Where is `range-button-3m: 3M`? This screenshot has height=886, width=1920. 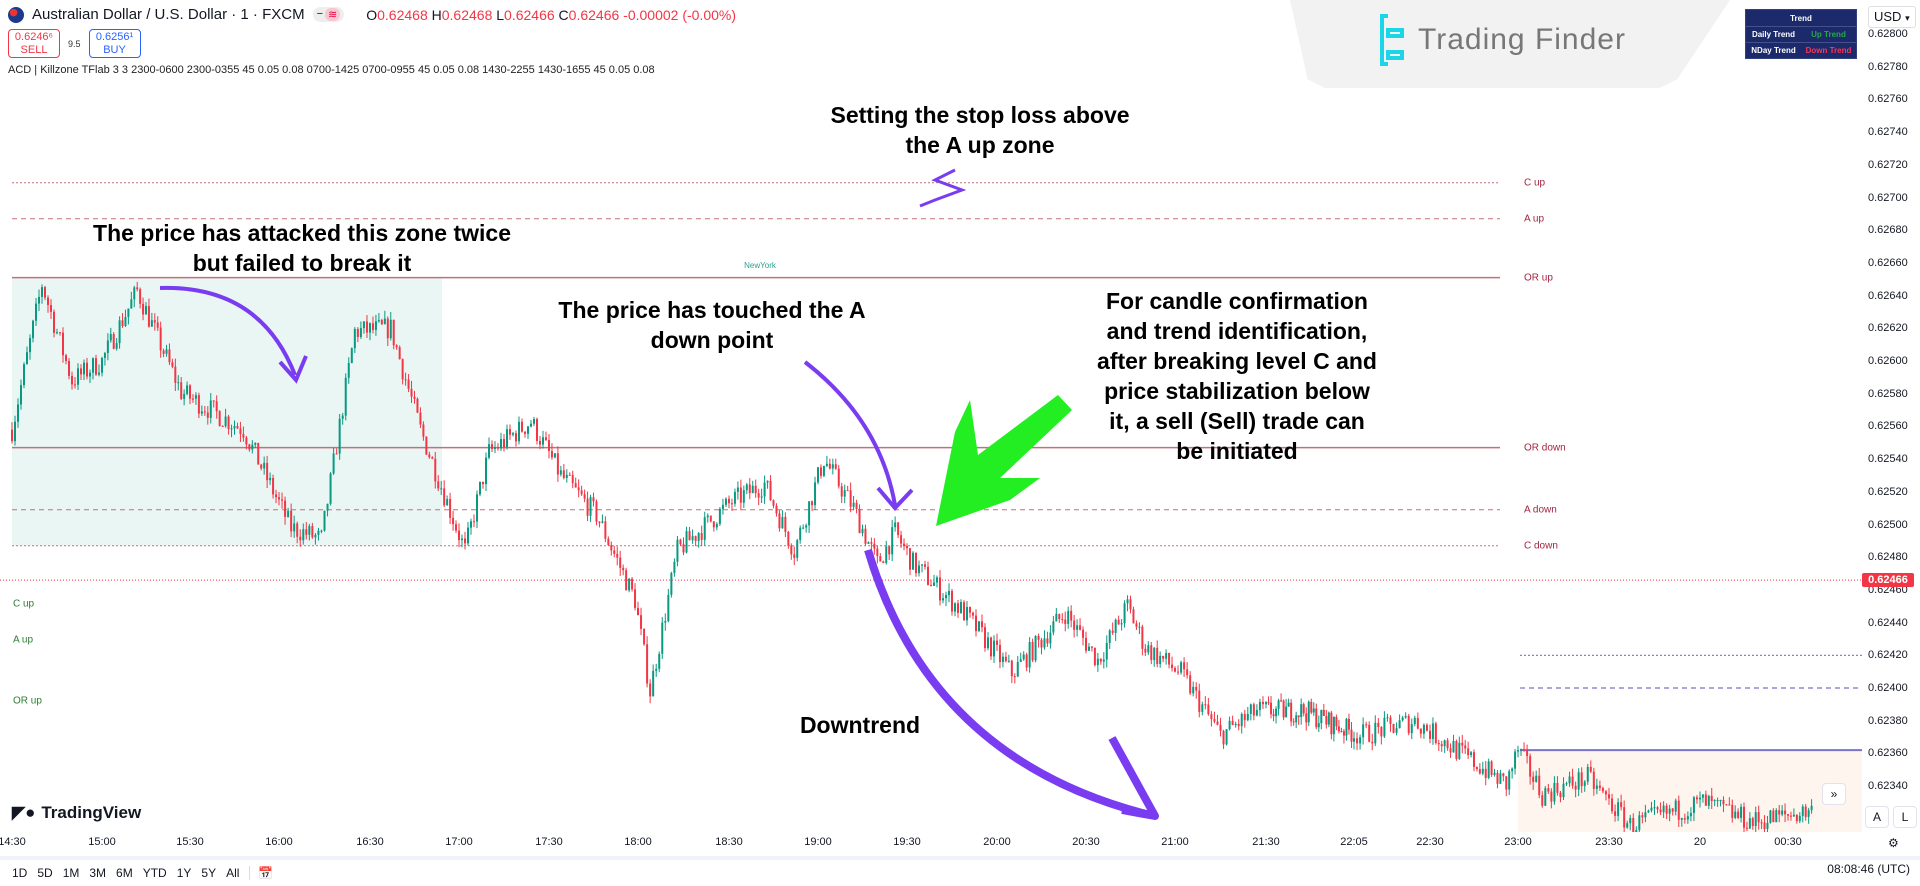
range-button-3m: 3M is located at coordinates (98, 873).